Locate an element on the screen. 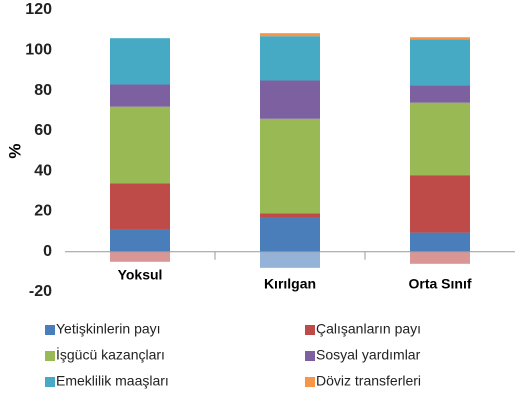 This screenshot has height=408, width=522. y-tick-label: 80 is located at coordinates (43, 90).